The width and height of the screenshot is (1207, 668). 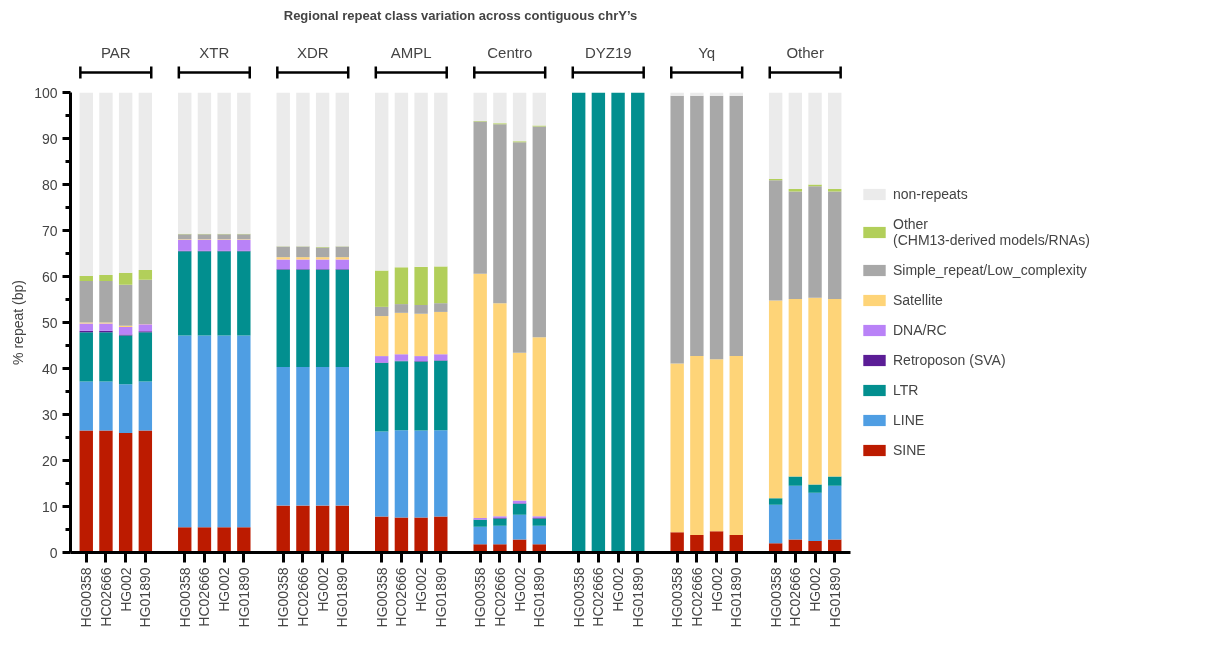 I want to click on text: Yq, so click(x=707, y=52).